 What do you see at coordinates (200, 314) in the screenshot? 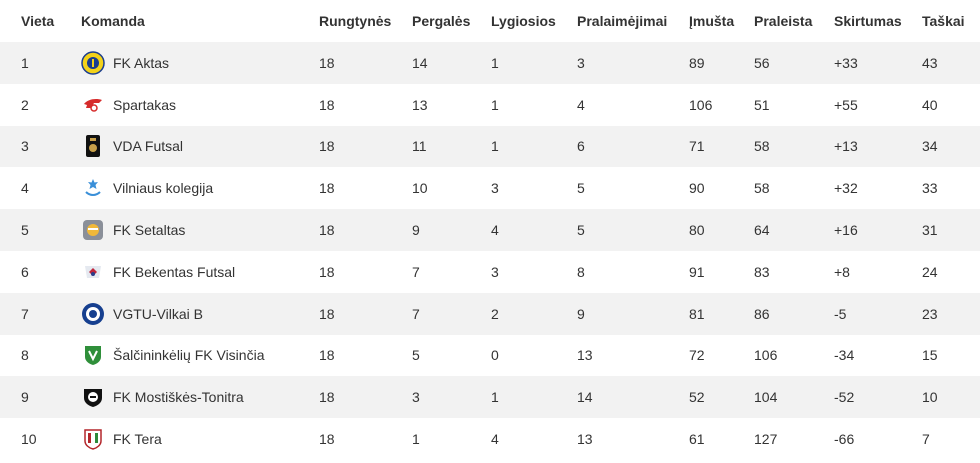
I see `team-cell: VGTU-Vilkai B` at bounding box center [200, 314].